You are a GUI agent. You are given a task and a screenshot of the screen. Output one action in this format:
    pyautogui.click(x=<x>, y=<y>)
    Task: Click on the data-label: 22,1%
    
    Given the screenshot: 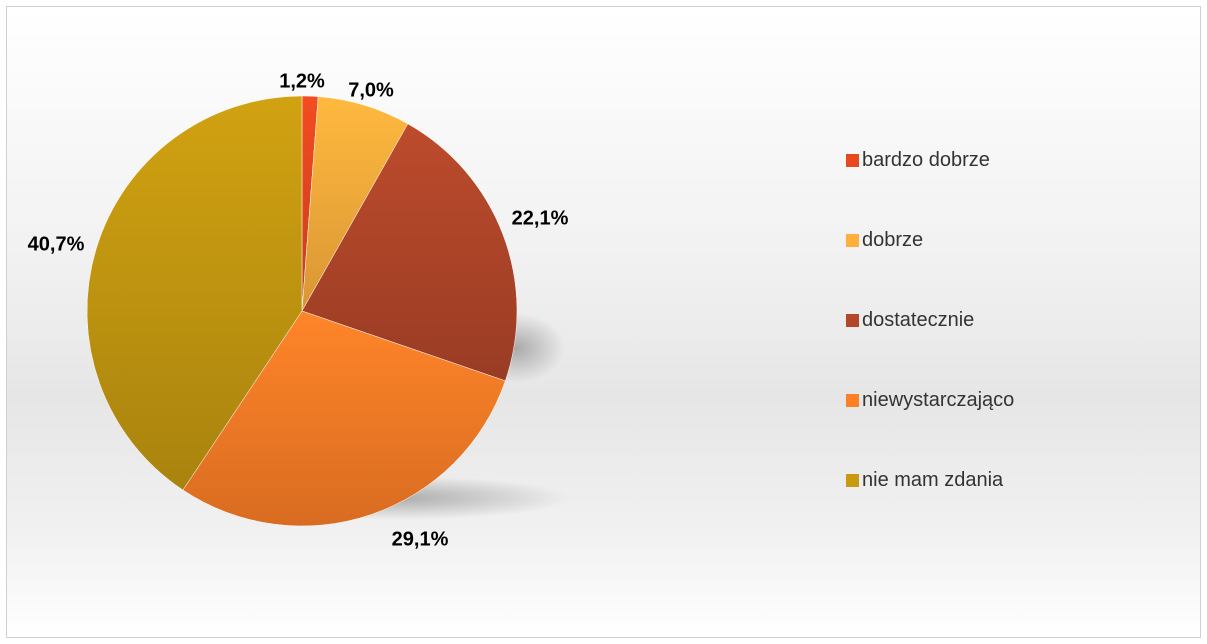 What is the action you would take?
    pyautogui.click(x=540, y=218)
    